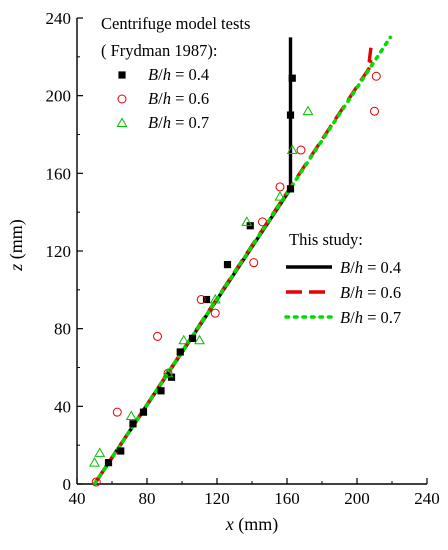  What do you see at coordinates (382, 292) in the screenshot?
I see `legend-study-entry-part: = 0.6` at bounding box center [382, 292].